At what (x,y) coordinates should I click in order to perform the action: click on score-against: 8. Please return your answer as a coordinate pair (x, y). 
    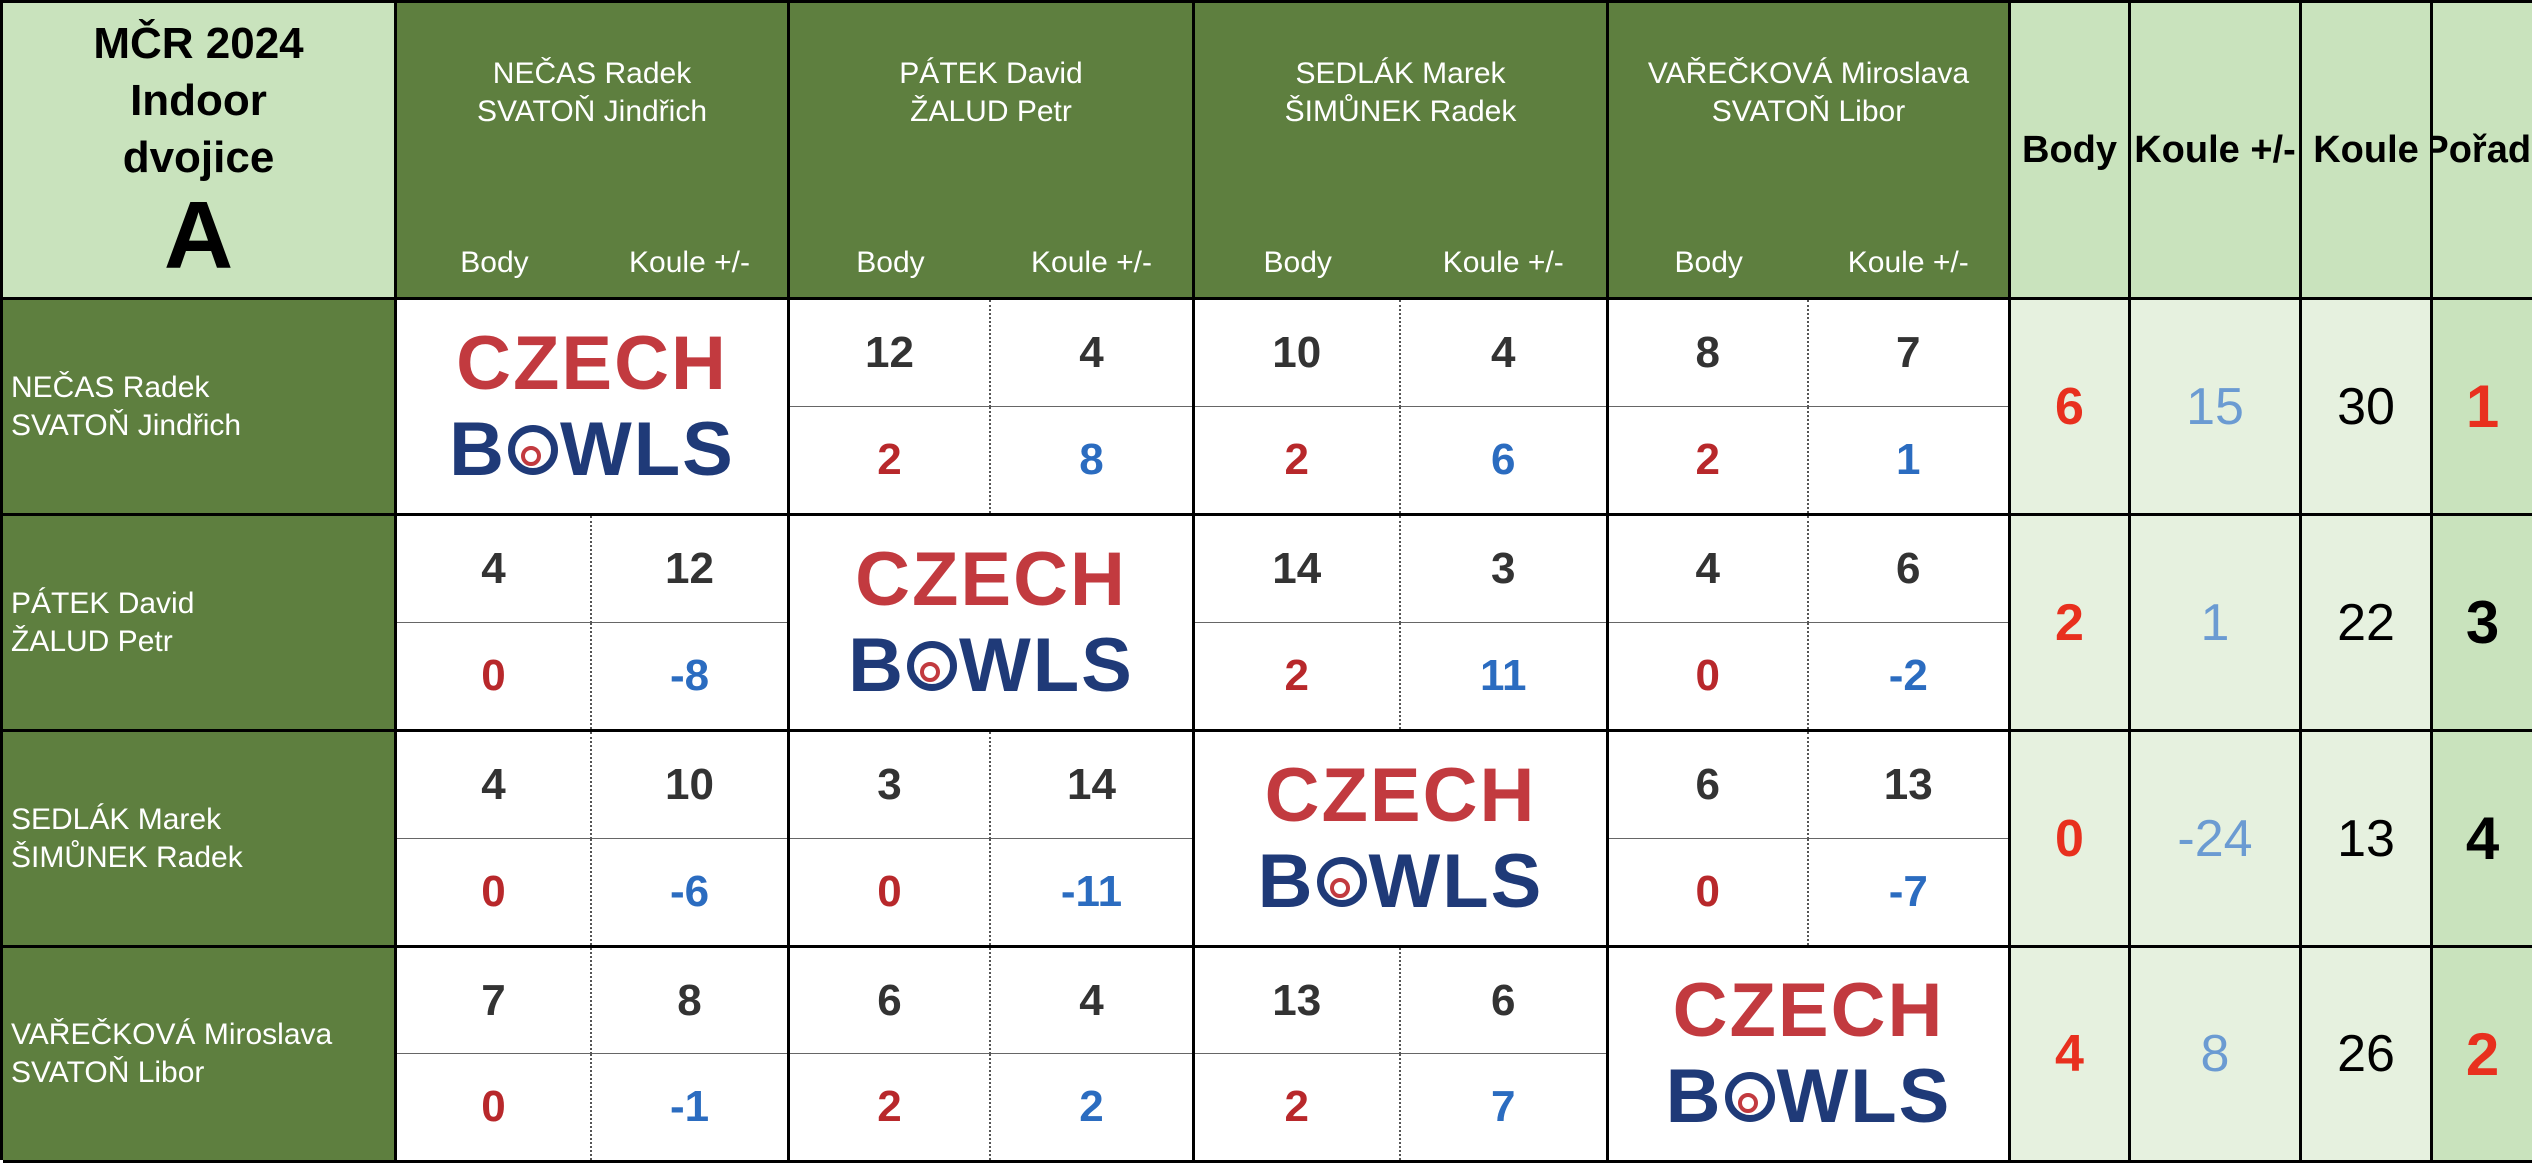
    Looking at the image, I should click on (689, 1001).